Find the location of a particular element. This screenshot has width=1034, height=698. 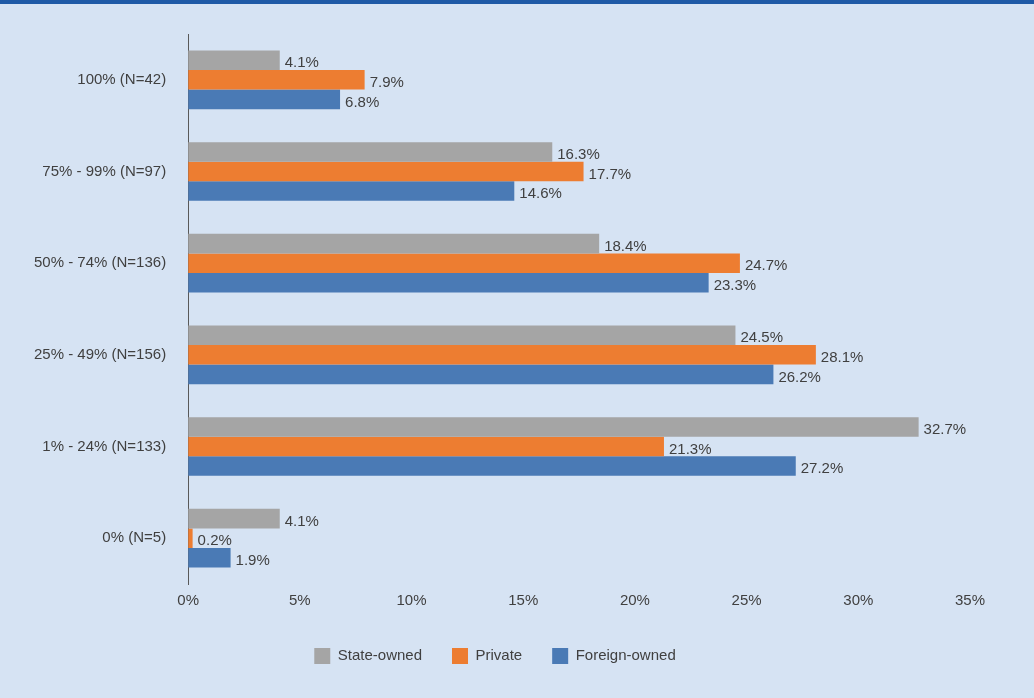

data-label: 0.2% is located at coordinates (214, 540).